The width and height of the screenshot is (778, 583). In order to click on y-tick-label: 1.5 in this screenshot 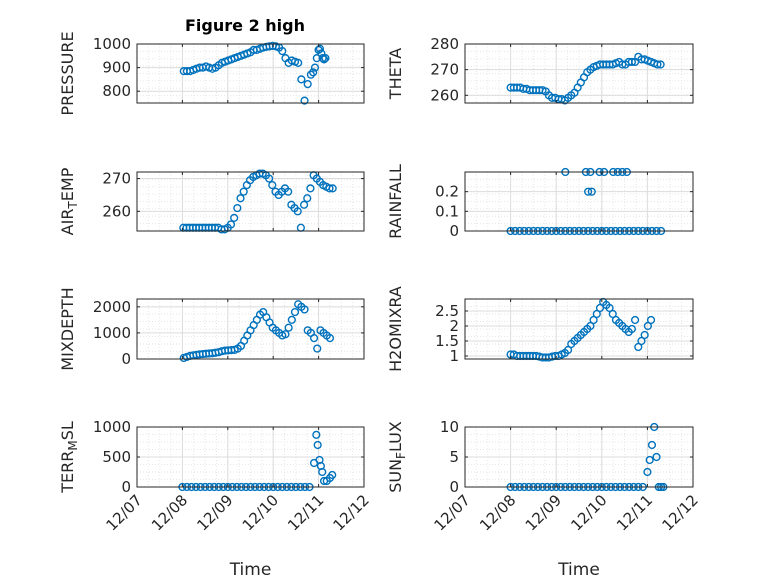, I will do `click(447, 341)`.